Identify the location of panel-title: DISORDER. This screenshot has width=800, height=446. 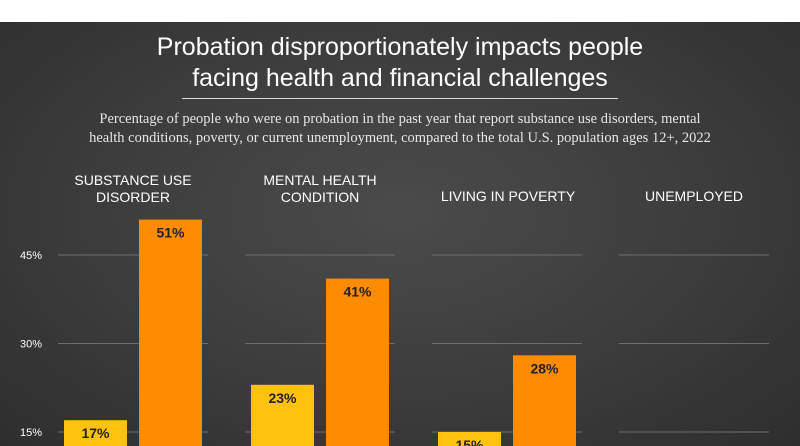
(133, 197).